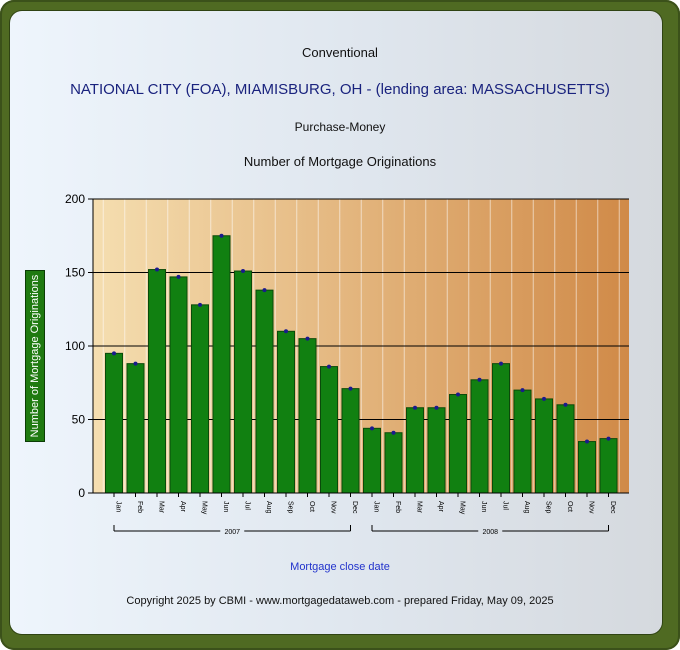 The image size is (680, 650). What do you see at coordinates (340, 567) in the screenshot?
I see `x-axis-caption: Mortgage close date` at bounding box center [340, 567].